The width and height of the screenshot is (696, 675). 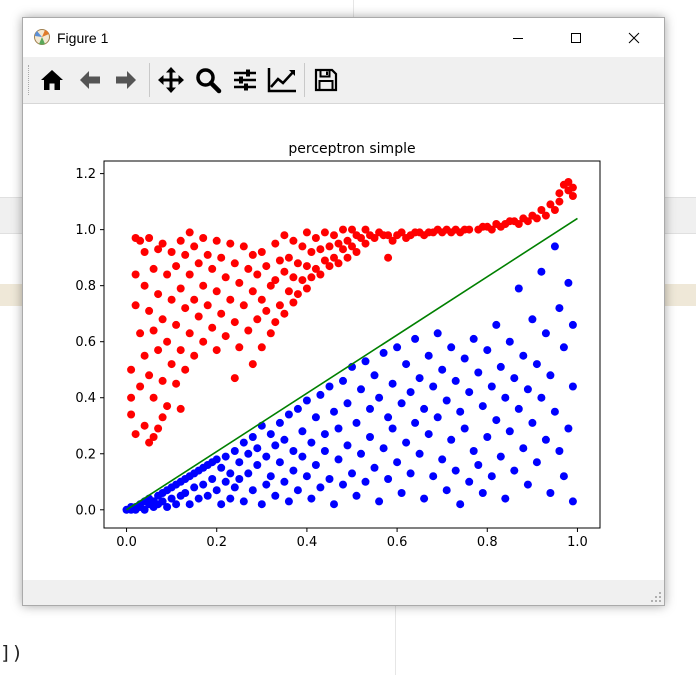 I want to click on resize-grip-icon, so click(x=656, y=597).